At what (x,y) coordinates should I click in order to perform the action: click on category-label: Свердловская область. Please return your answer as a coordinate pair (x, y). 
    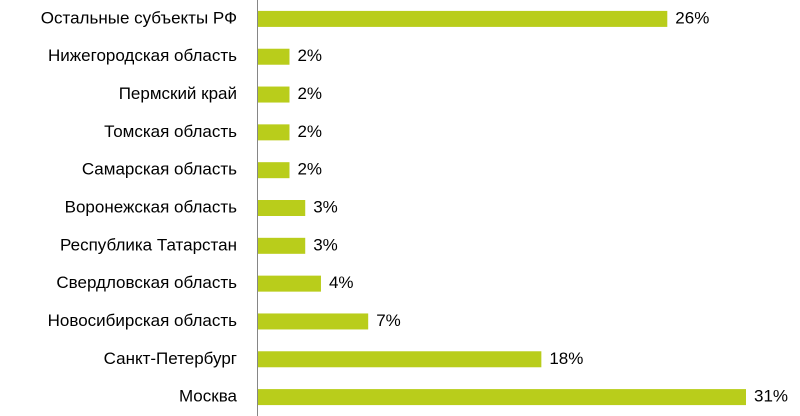
    Looking at the image, I should click on (146, 282).